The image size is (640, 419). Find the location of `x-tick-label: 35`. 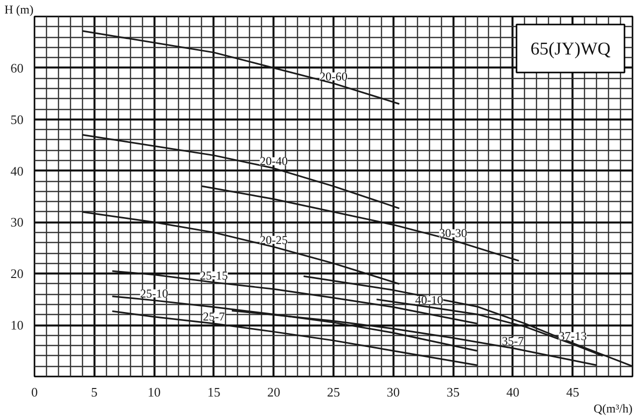

x-tick-label: 35 is located at coordinates (453, 392).